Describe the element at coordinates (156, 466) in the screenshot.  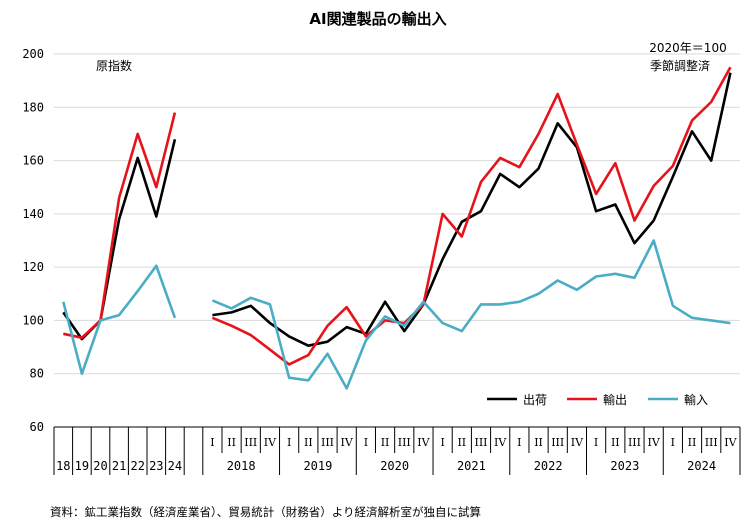
I see `annual-tick-label: 23` at that location.